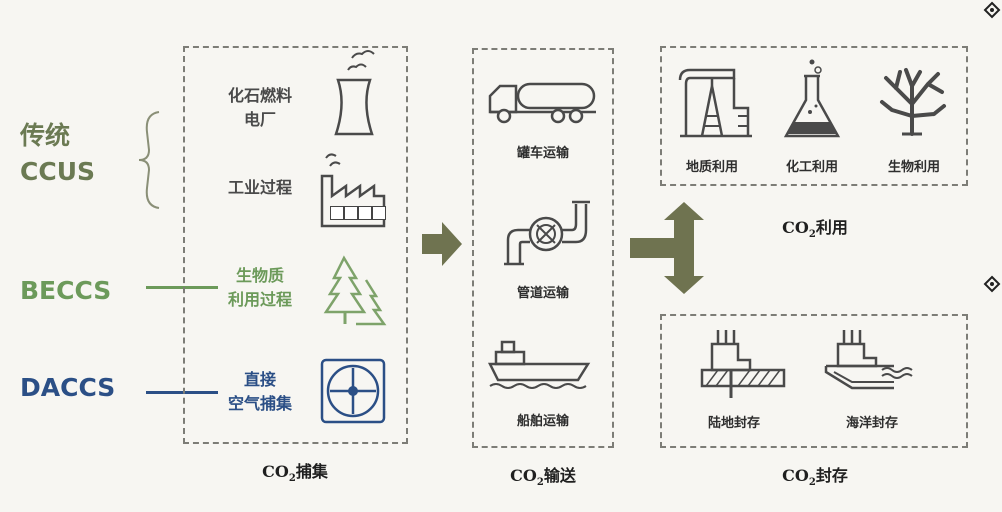 This screenshot has height=512, width=1002. Describe the element at coordinates (733, 423) in the screenshot. I see `storage-item-land-label: 陆地封存` at that location.